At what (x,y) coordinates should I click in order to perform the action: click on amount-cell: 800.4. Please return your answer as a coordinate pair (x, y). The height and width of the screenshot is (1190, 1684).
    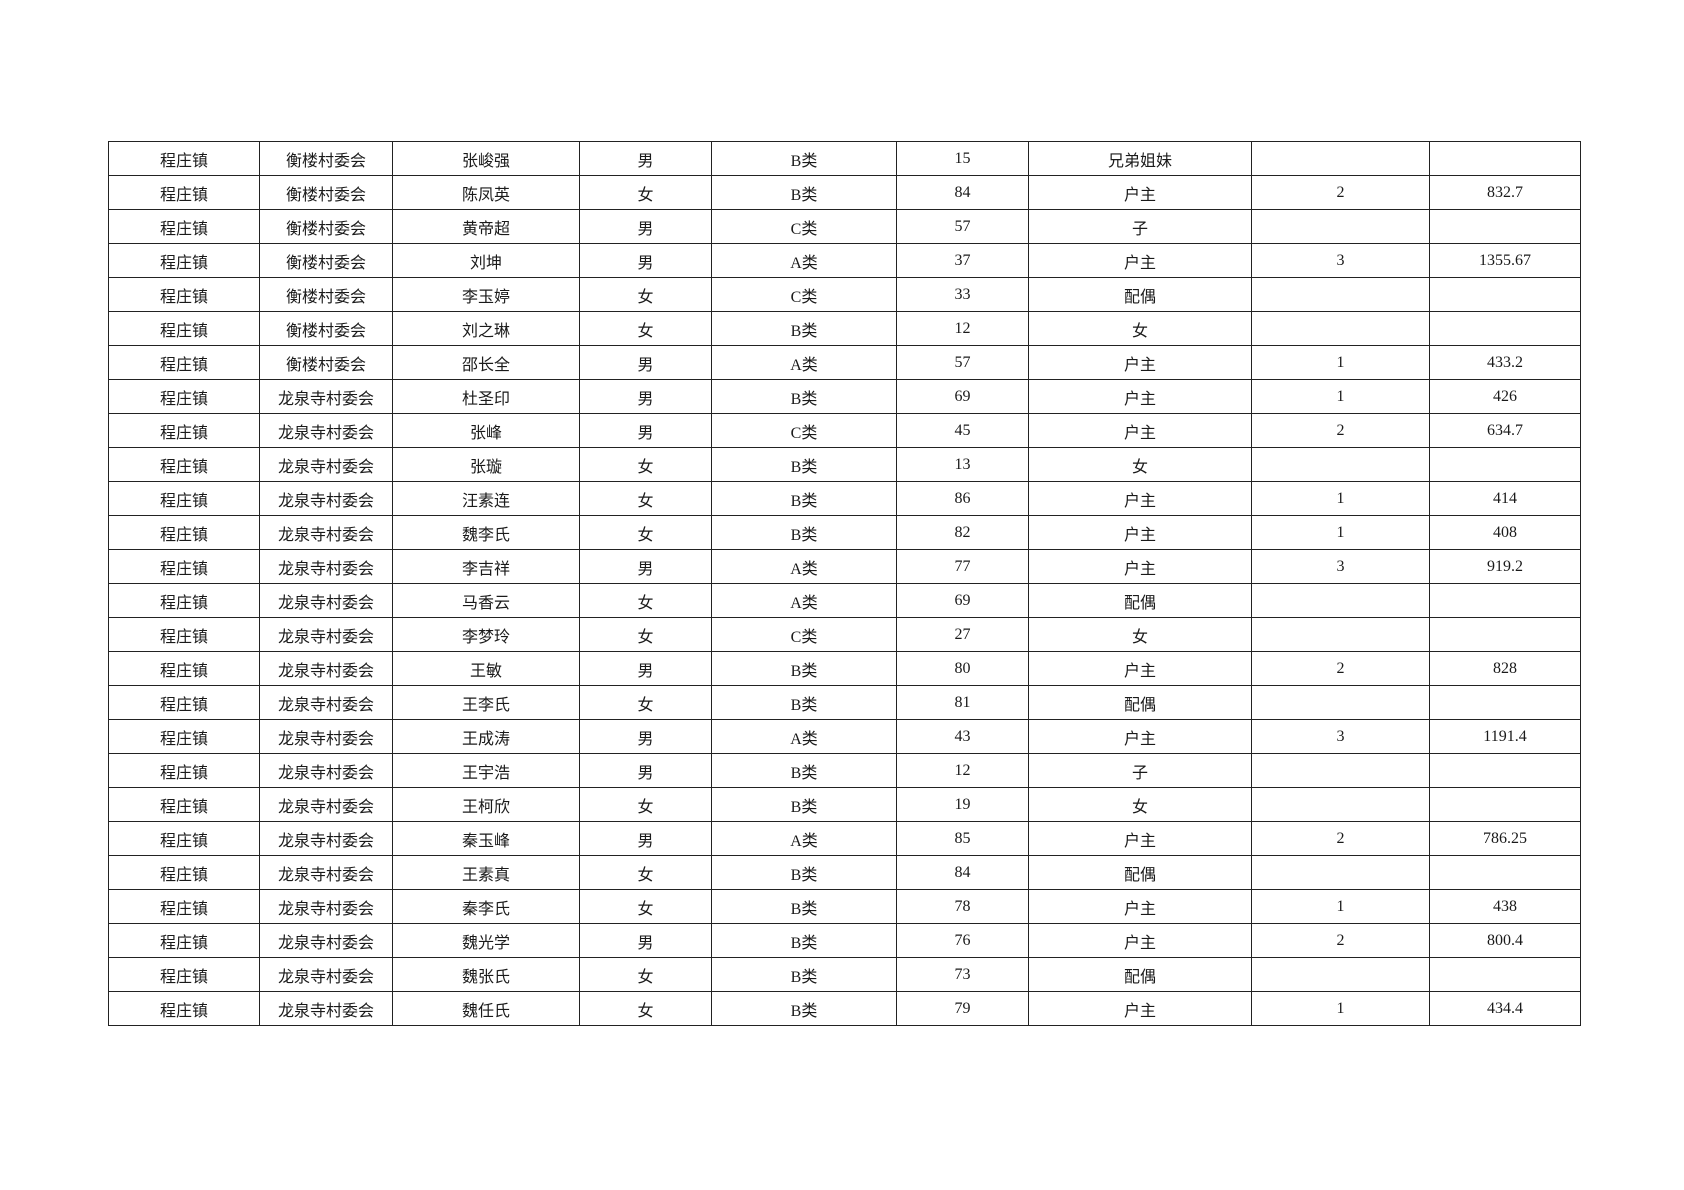
    Looking at the image, I should click on (1505, 940).